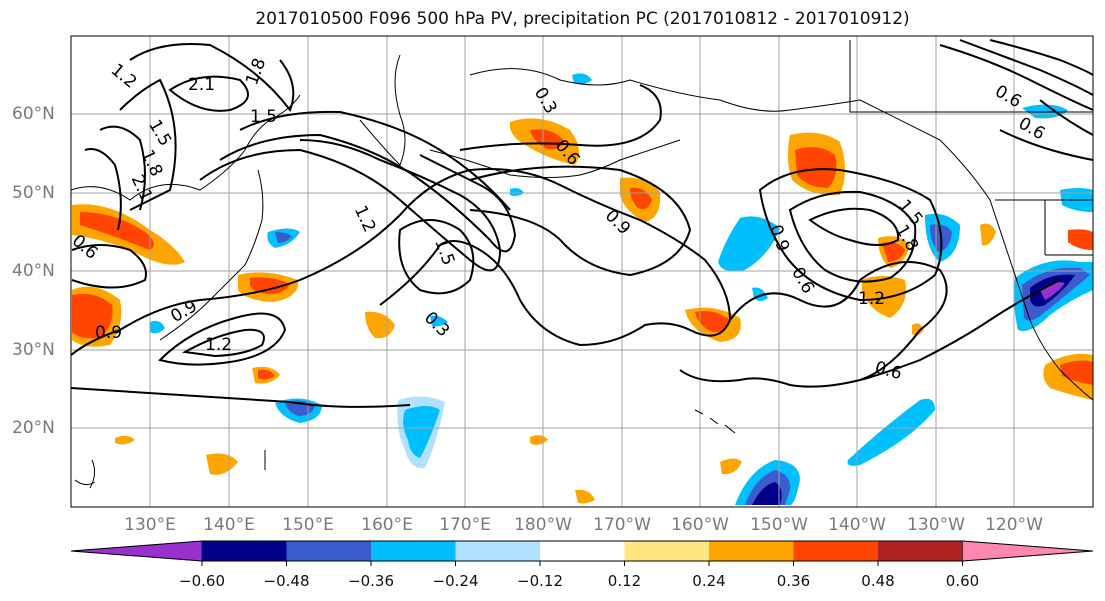 The height and width of the screenshot is (601, 1105). Describe the element at coordinates (286, 581) in the screenshot. I see `colorbar-tick-label: −0.48` at that location.